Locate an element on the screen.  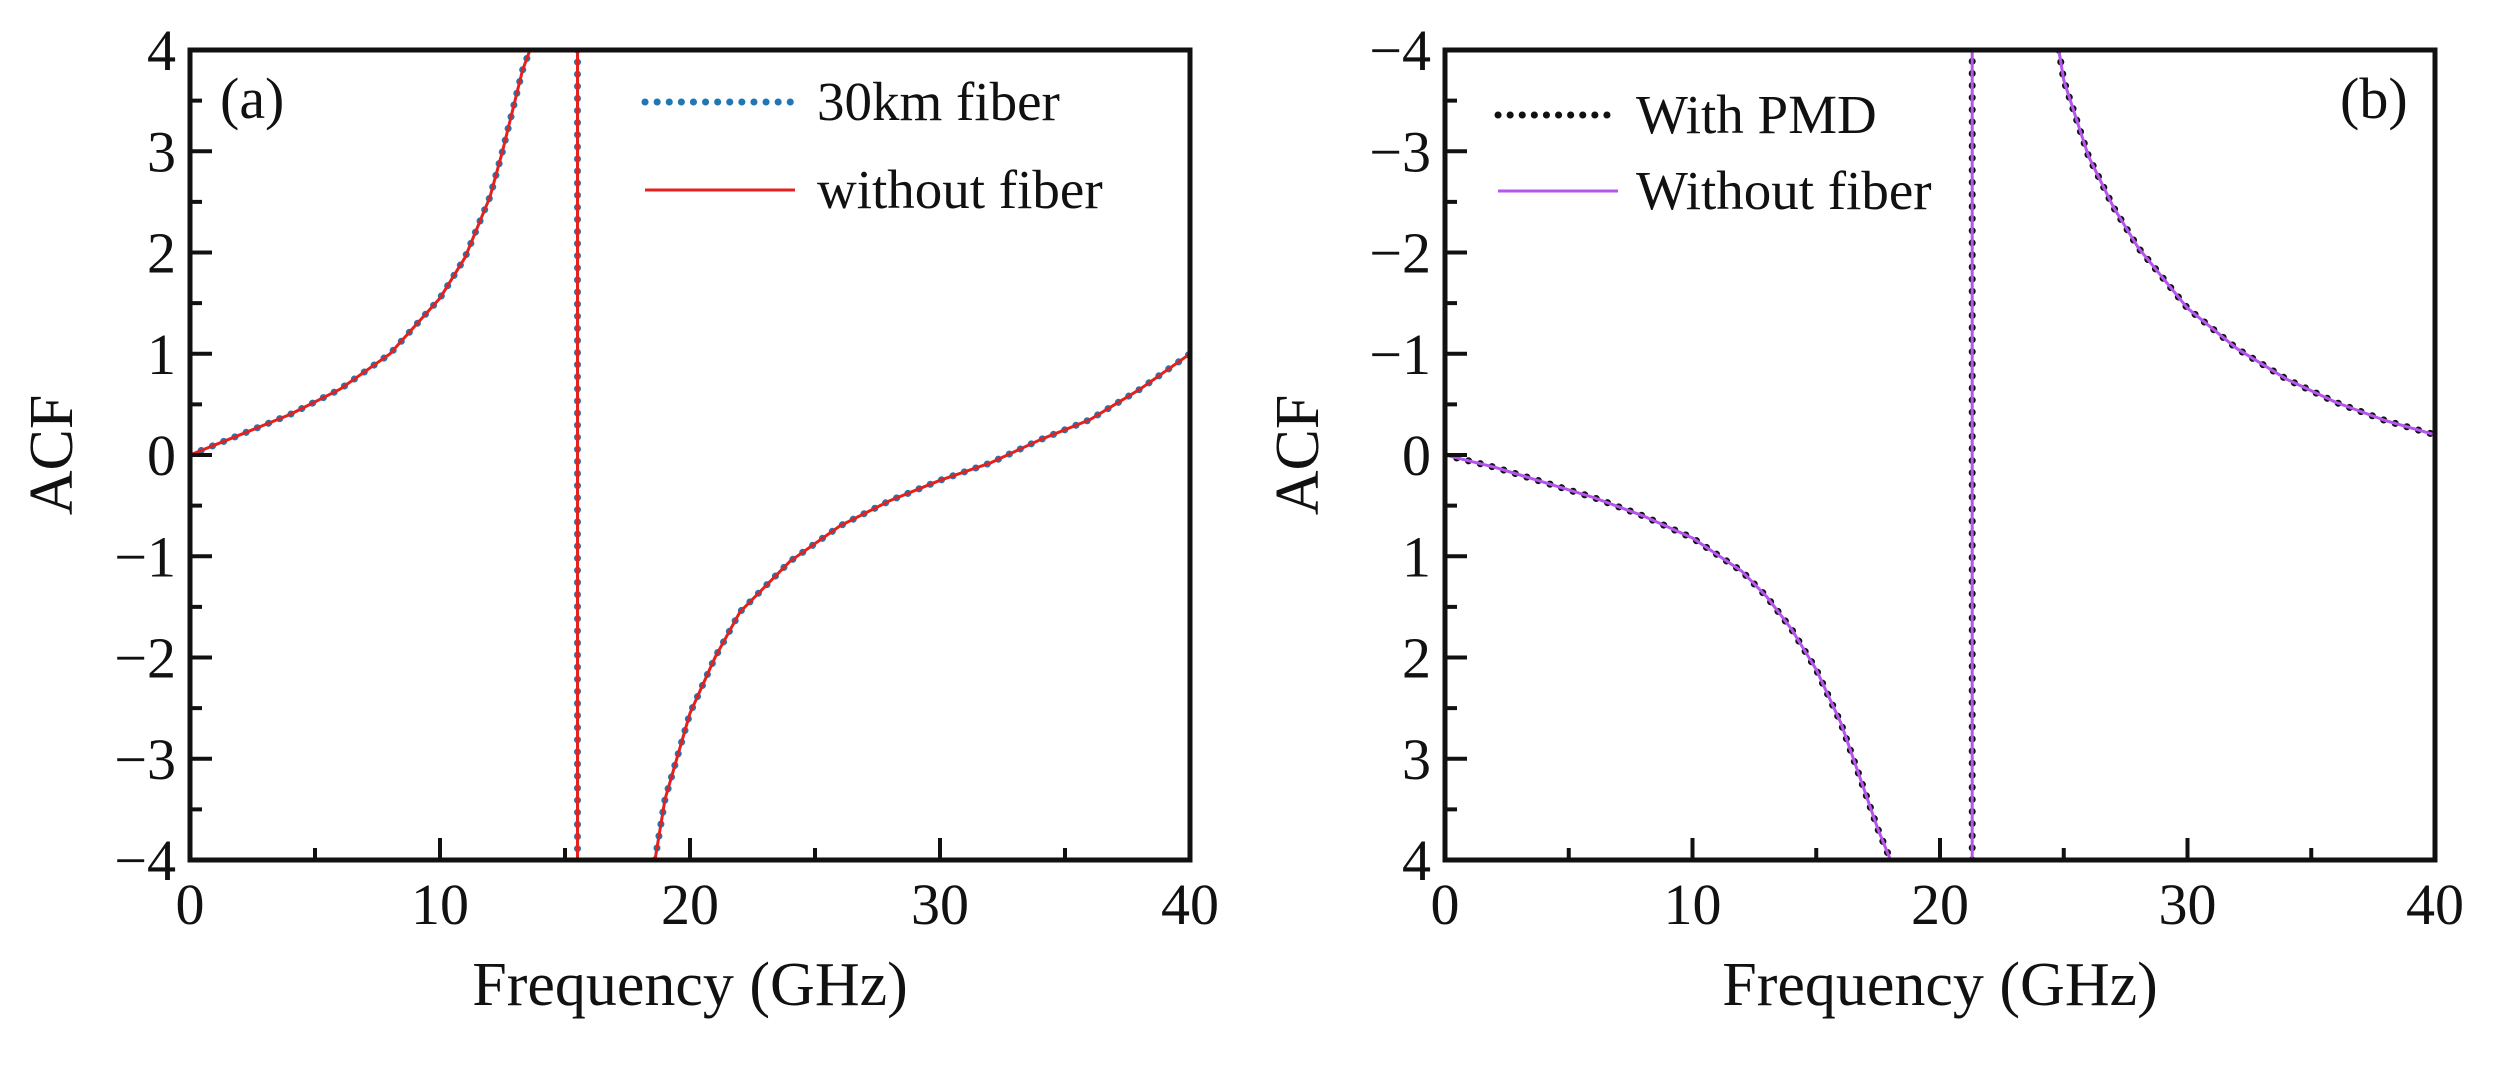
y-tick-label-a-2: 2 is located at coordinates (161, 253).